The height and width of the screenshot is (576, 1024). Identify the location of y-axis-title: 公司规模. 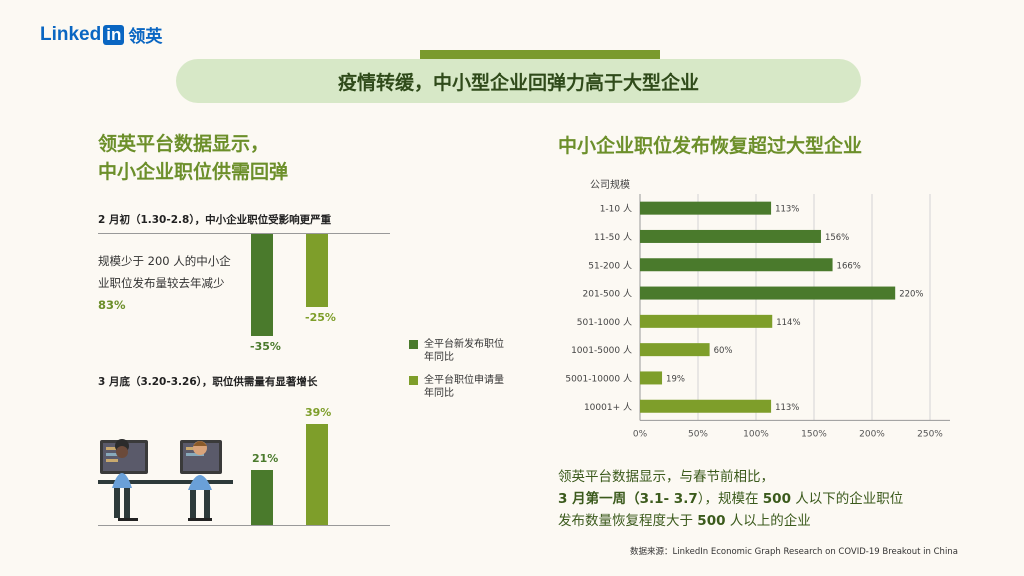
(610, 184).